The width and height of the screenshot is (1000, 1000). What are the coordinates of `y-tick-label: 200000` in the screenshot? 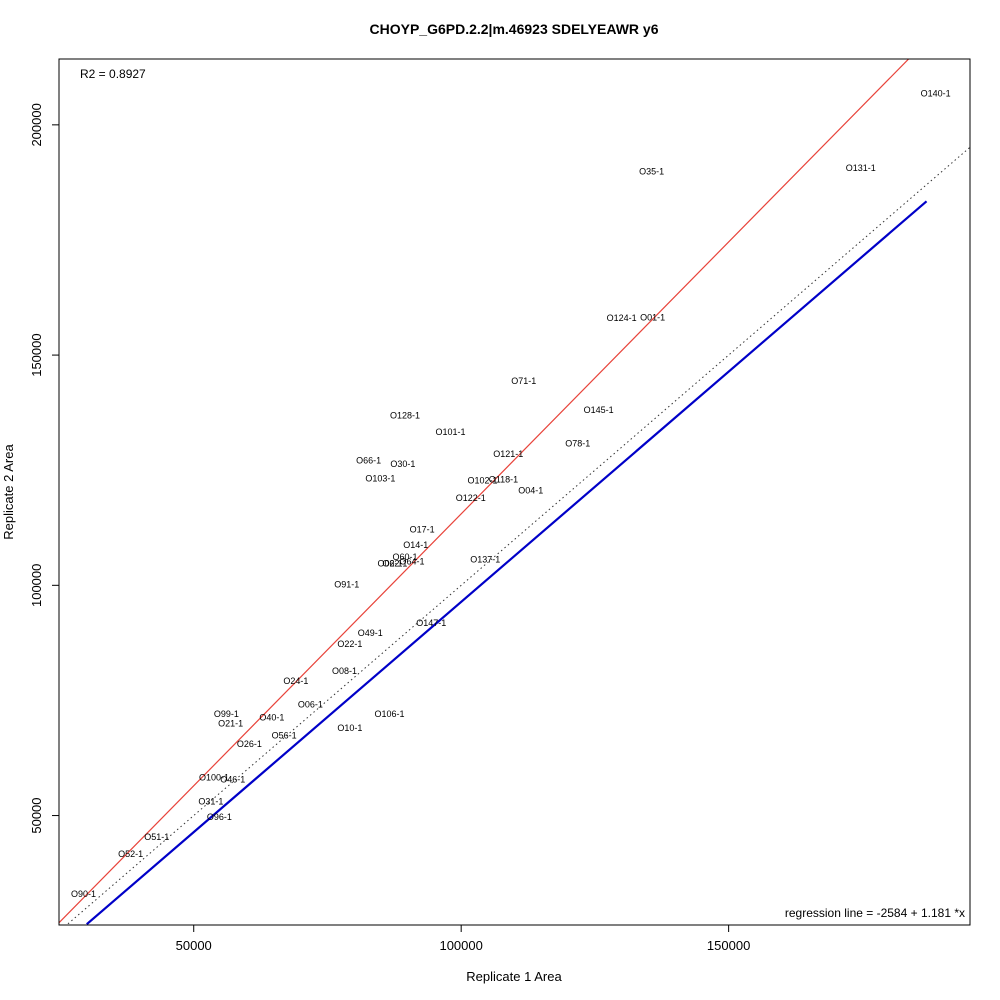 It's located at (36, 124).